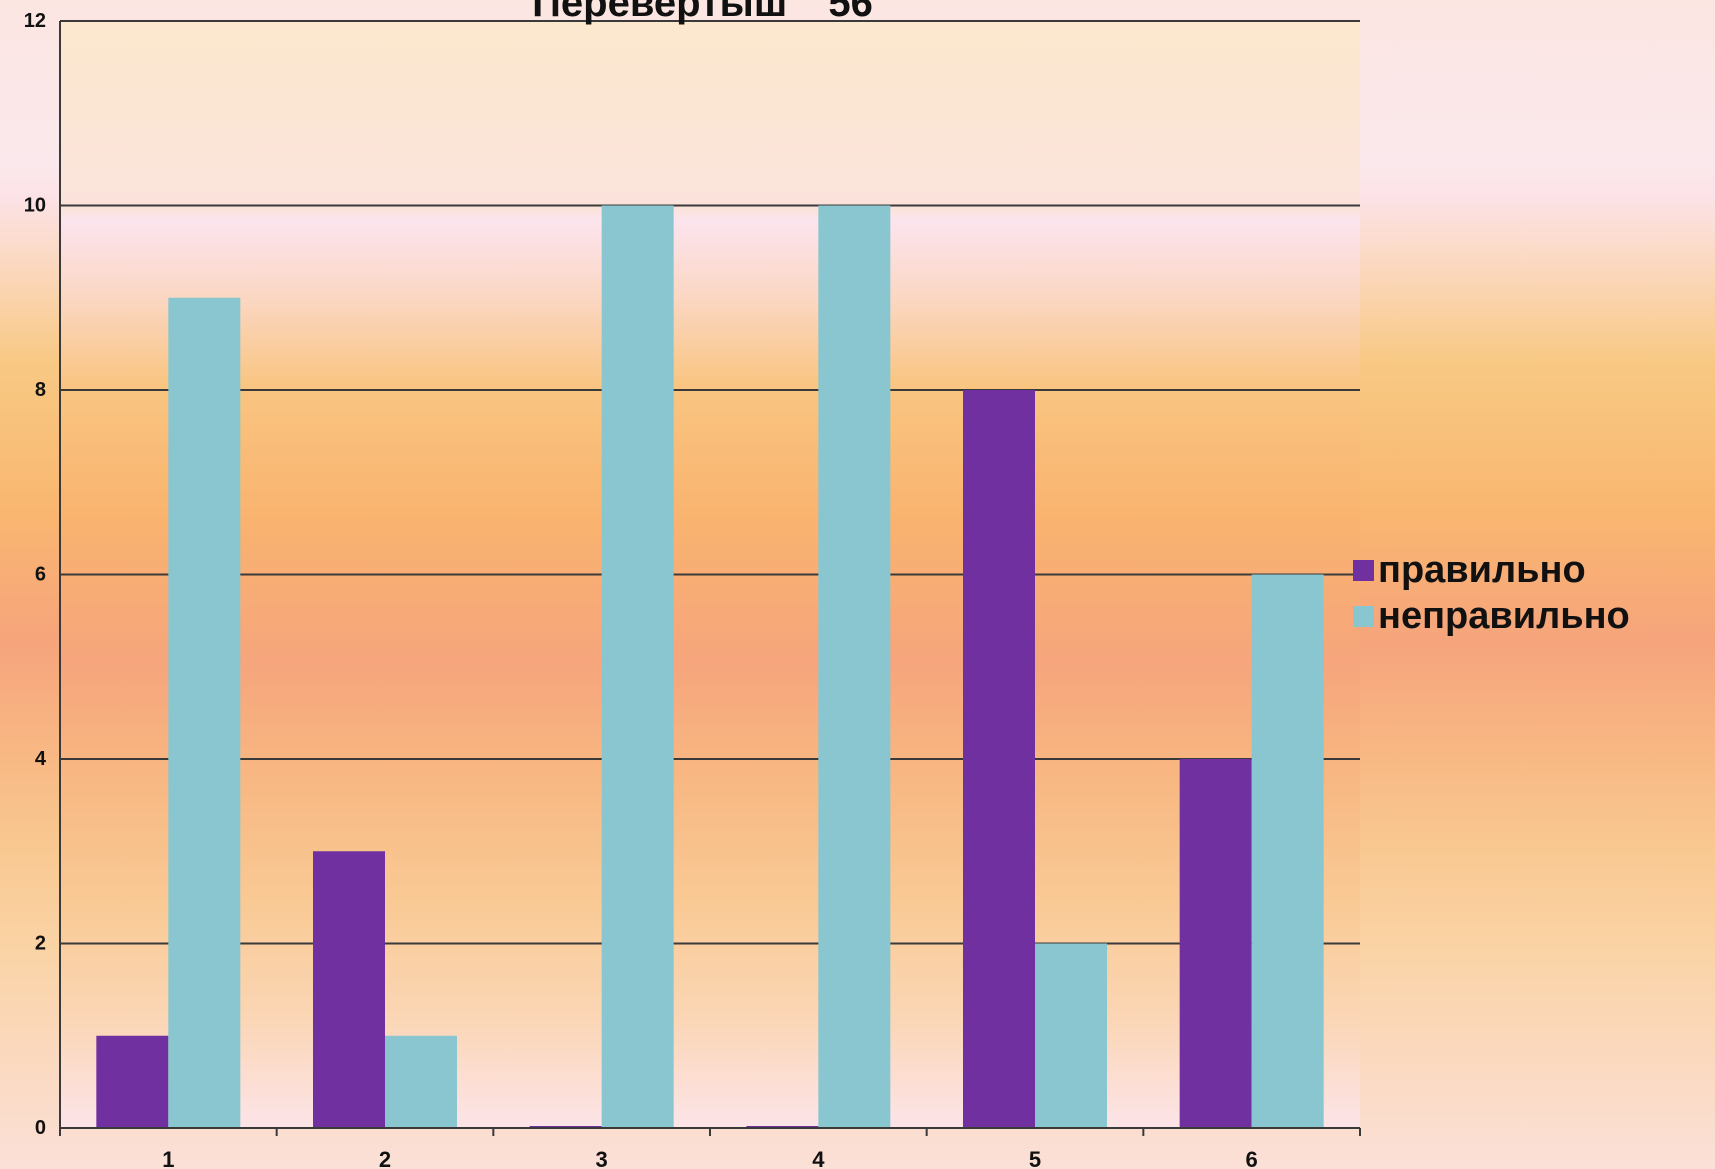  Describe the element at coordinates (385, 1158) in the screenshot. I see `x-tick-label-2: 2` at that location.